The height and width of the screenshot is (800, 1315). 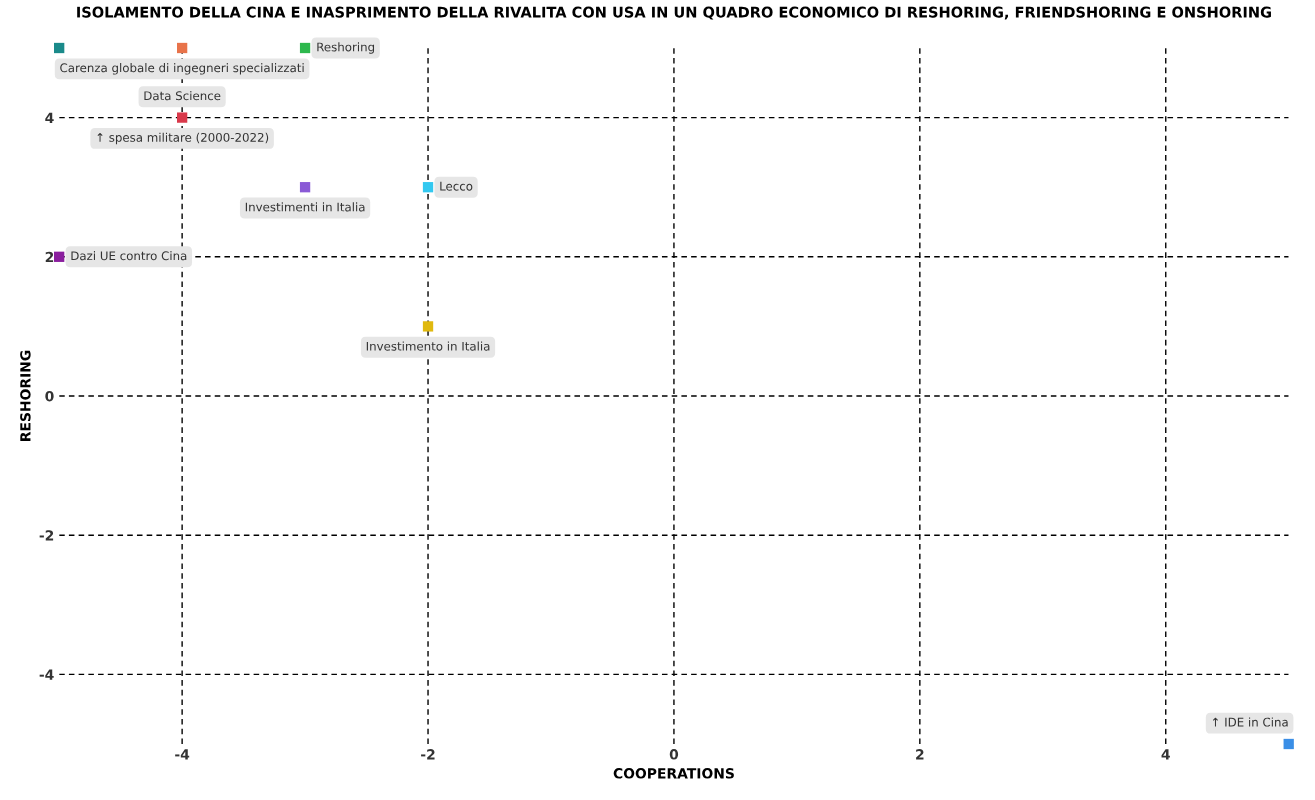 I want to click on x-axis-title: COOPERATIONS, so click(x=673, y=773).